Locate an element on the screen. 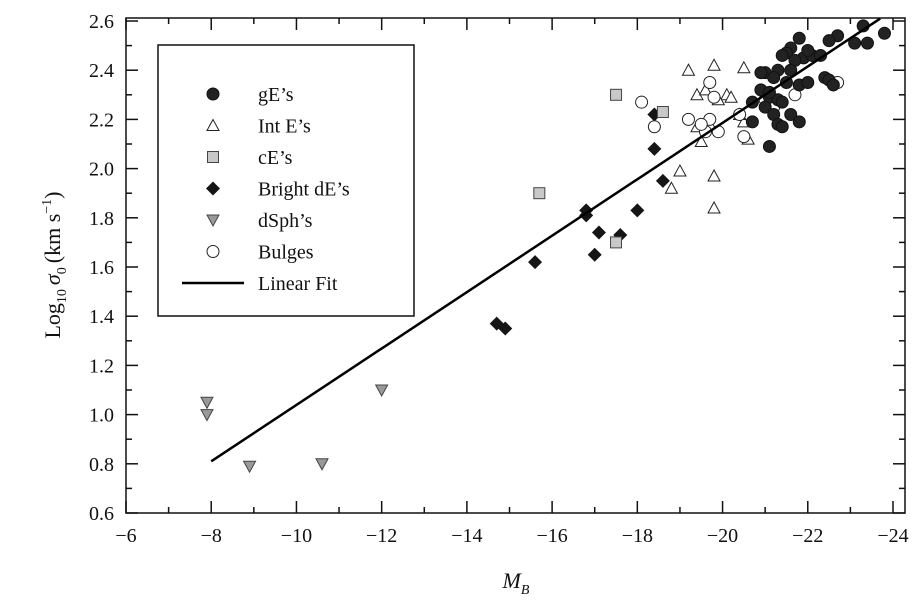 The image size is (924, 614). y-tick-label: 1.6 is located at coordinates (101, 268).